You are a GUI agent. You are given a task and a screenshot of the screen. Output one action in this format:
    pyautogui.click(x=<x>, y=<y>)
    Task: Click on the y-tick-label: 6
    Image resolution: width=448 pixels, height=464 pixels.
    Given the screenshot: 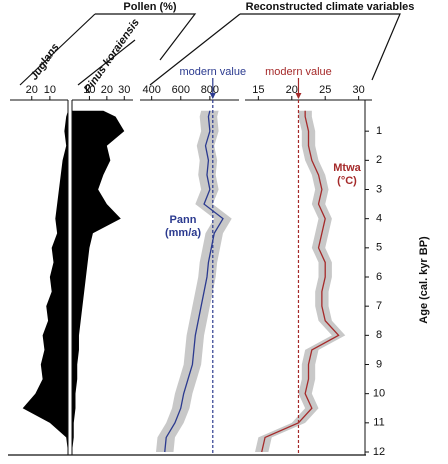 What is the action you would take?
    pyautogui.click(x=379, y=277)
    